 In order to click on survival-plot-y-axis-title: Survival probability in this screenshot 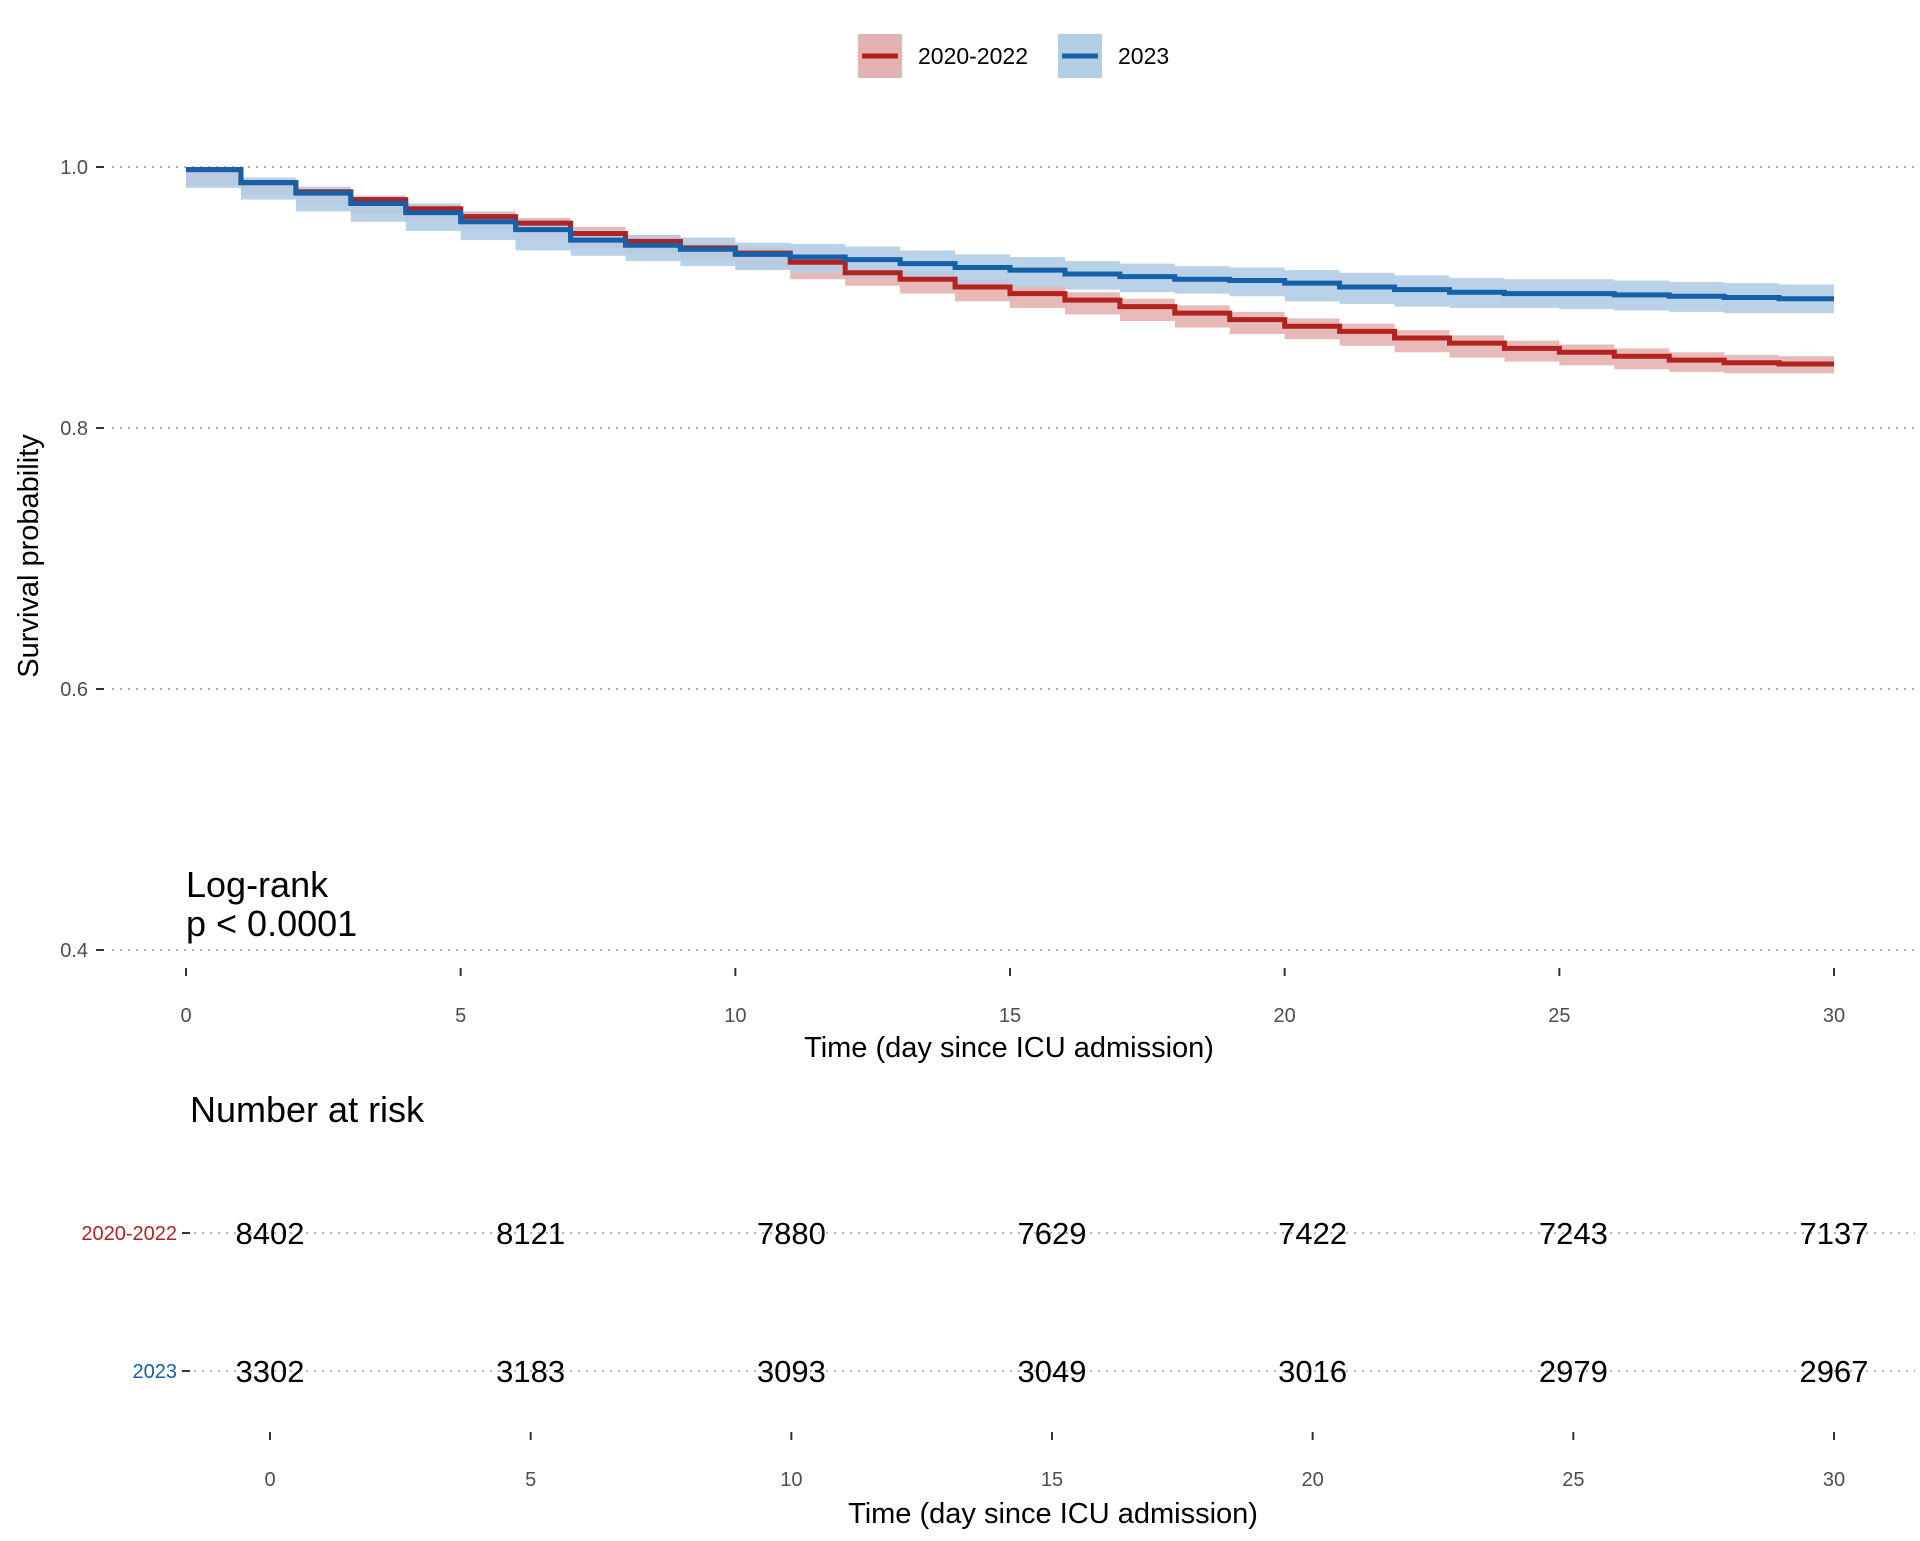, I will do `click(29, 556)`.